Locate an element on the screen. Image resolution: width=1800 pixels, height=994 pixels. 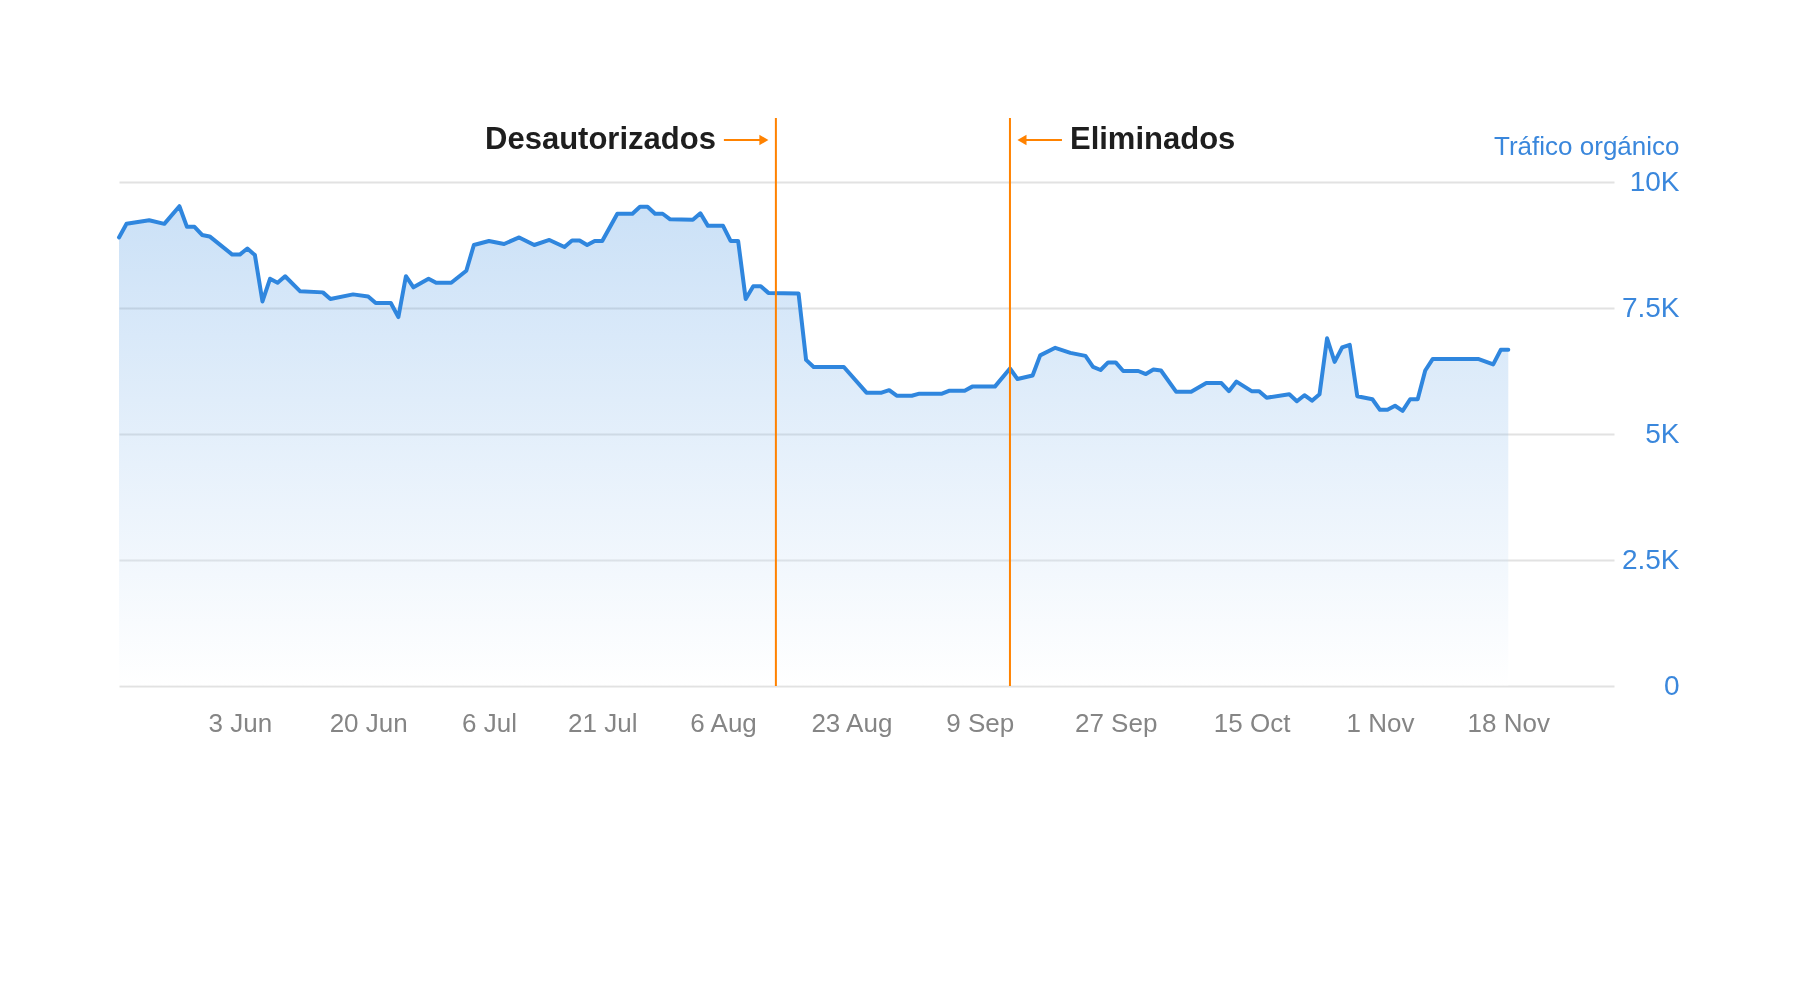
x-tick-label: 6 Jul is located at coordinates (489, 722).